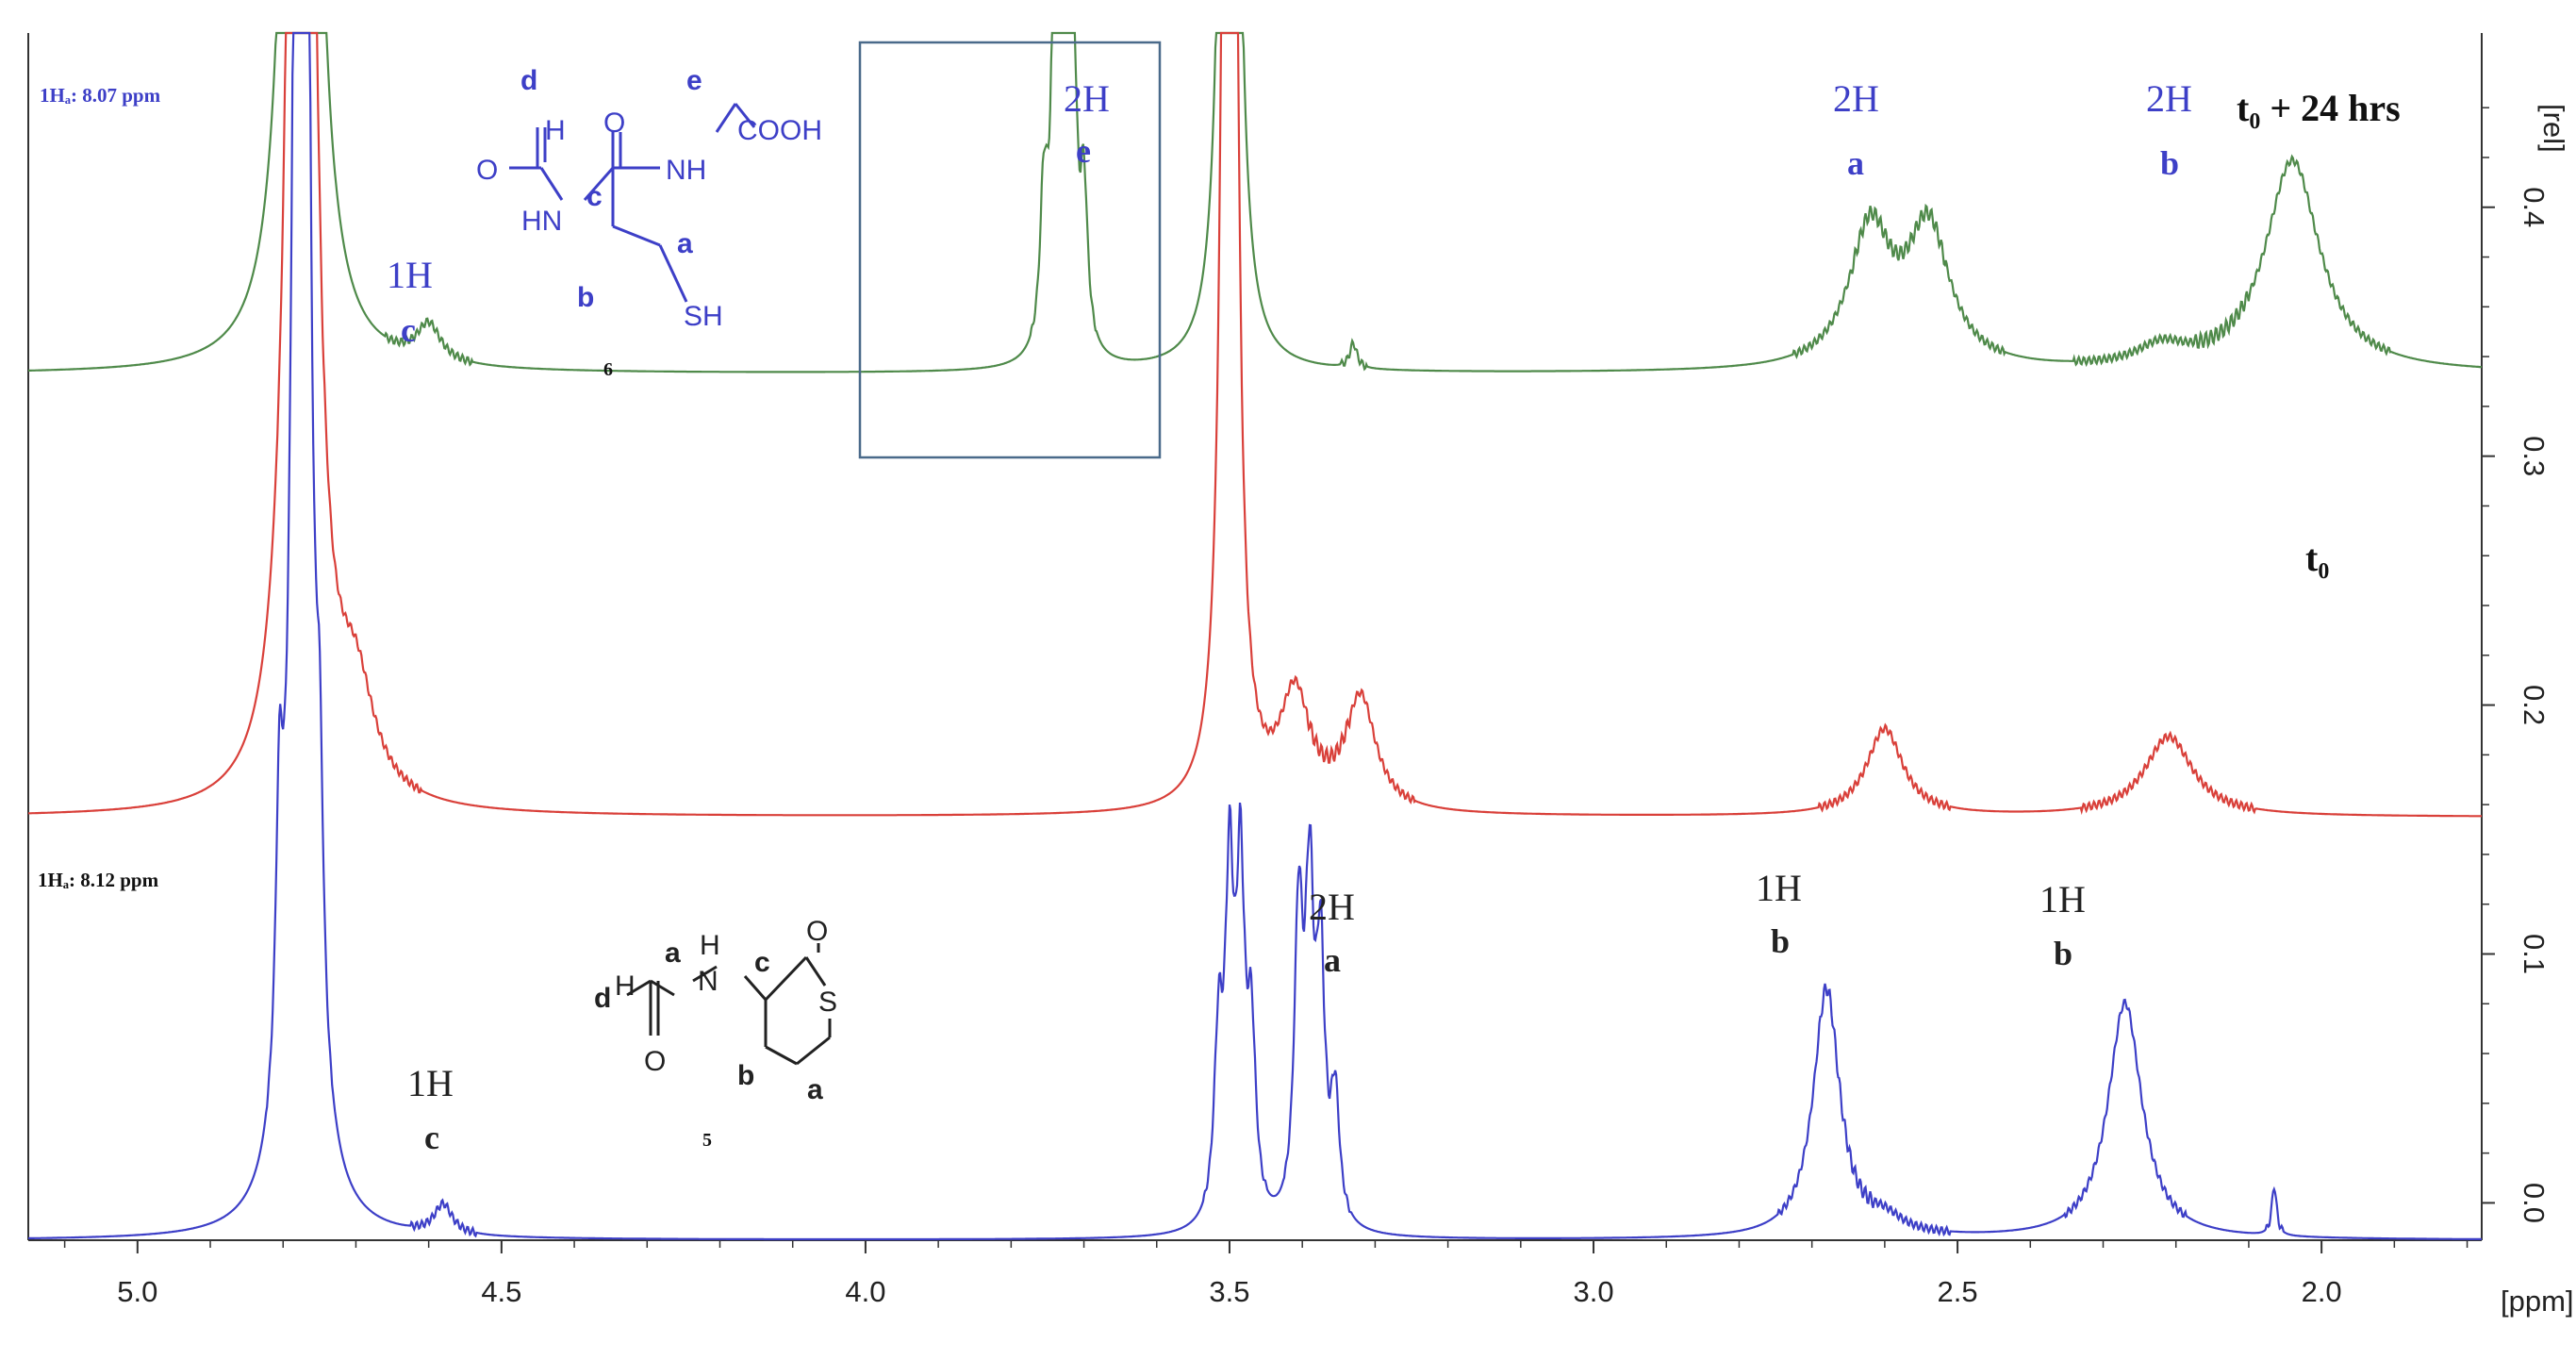  Describe the element at coordinates (673, 953) in the screenshot. I see `mol5-a: a` at that location.